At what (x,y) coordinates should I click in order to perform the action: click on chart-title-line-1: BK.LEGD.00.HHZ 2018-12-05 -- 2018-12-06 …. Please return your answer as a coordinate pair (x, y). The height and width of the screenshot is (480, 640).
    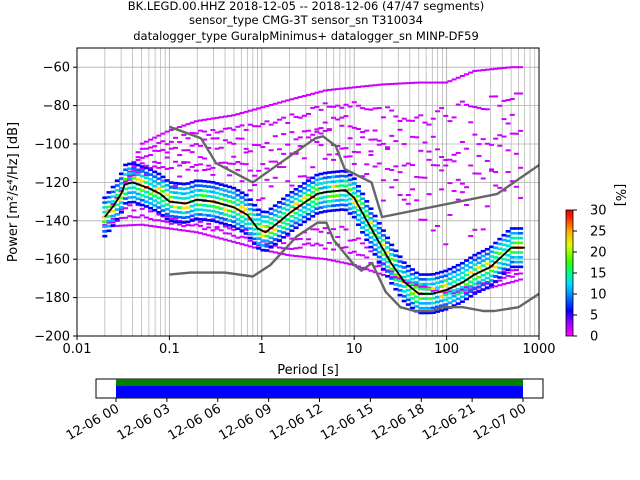
    Looking at the image, I should click on (306, 6).